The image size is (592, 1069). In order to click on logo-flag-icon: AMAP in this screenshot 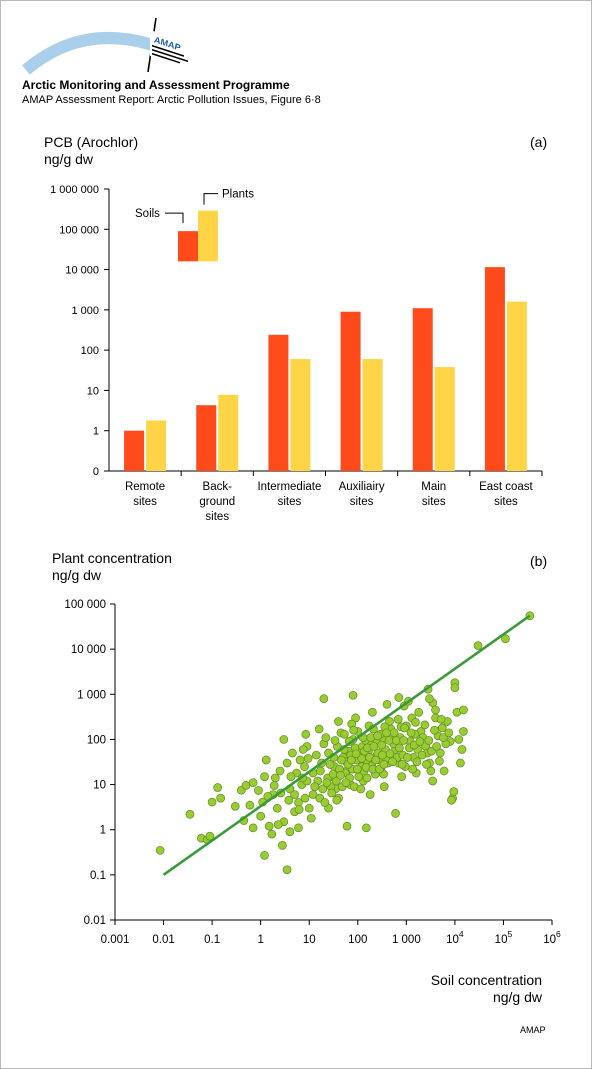, I will do `click(170, 49)`.